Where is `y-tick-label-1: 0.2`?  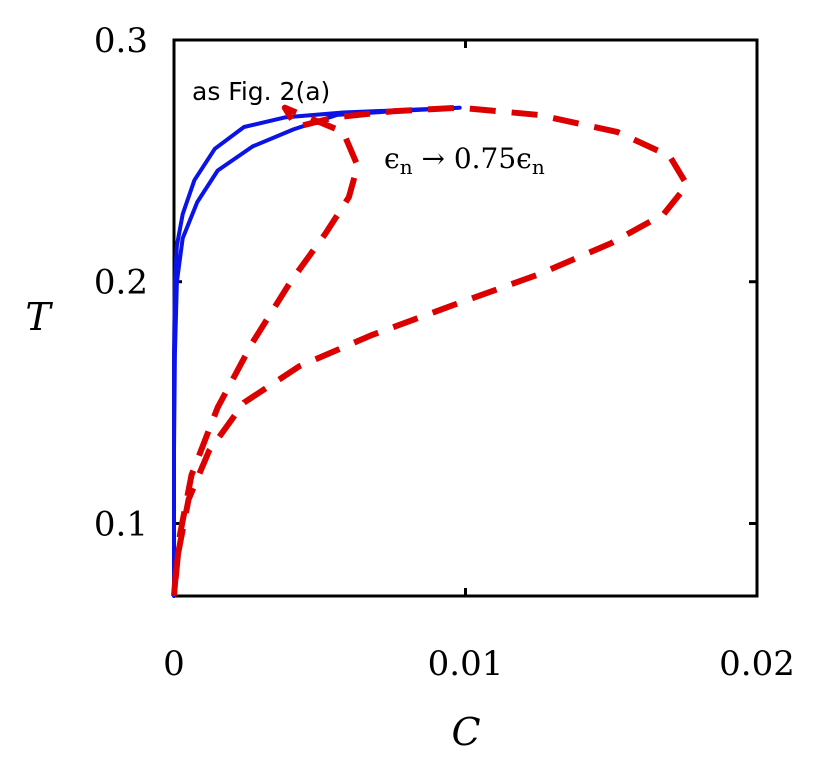 y-tick-label-1: 0.2 is located at coordinates (121, 283).